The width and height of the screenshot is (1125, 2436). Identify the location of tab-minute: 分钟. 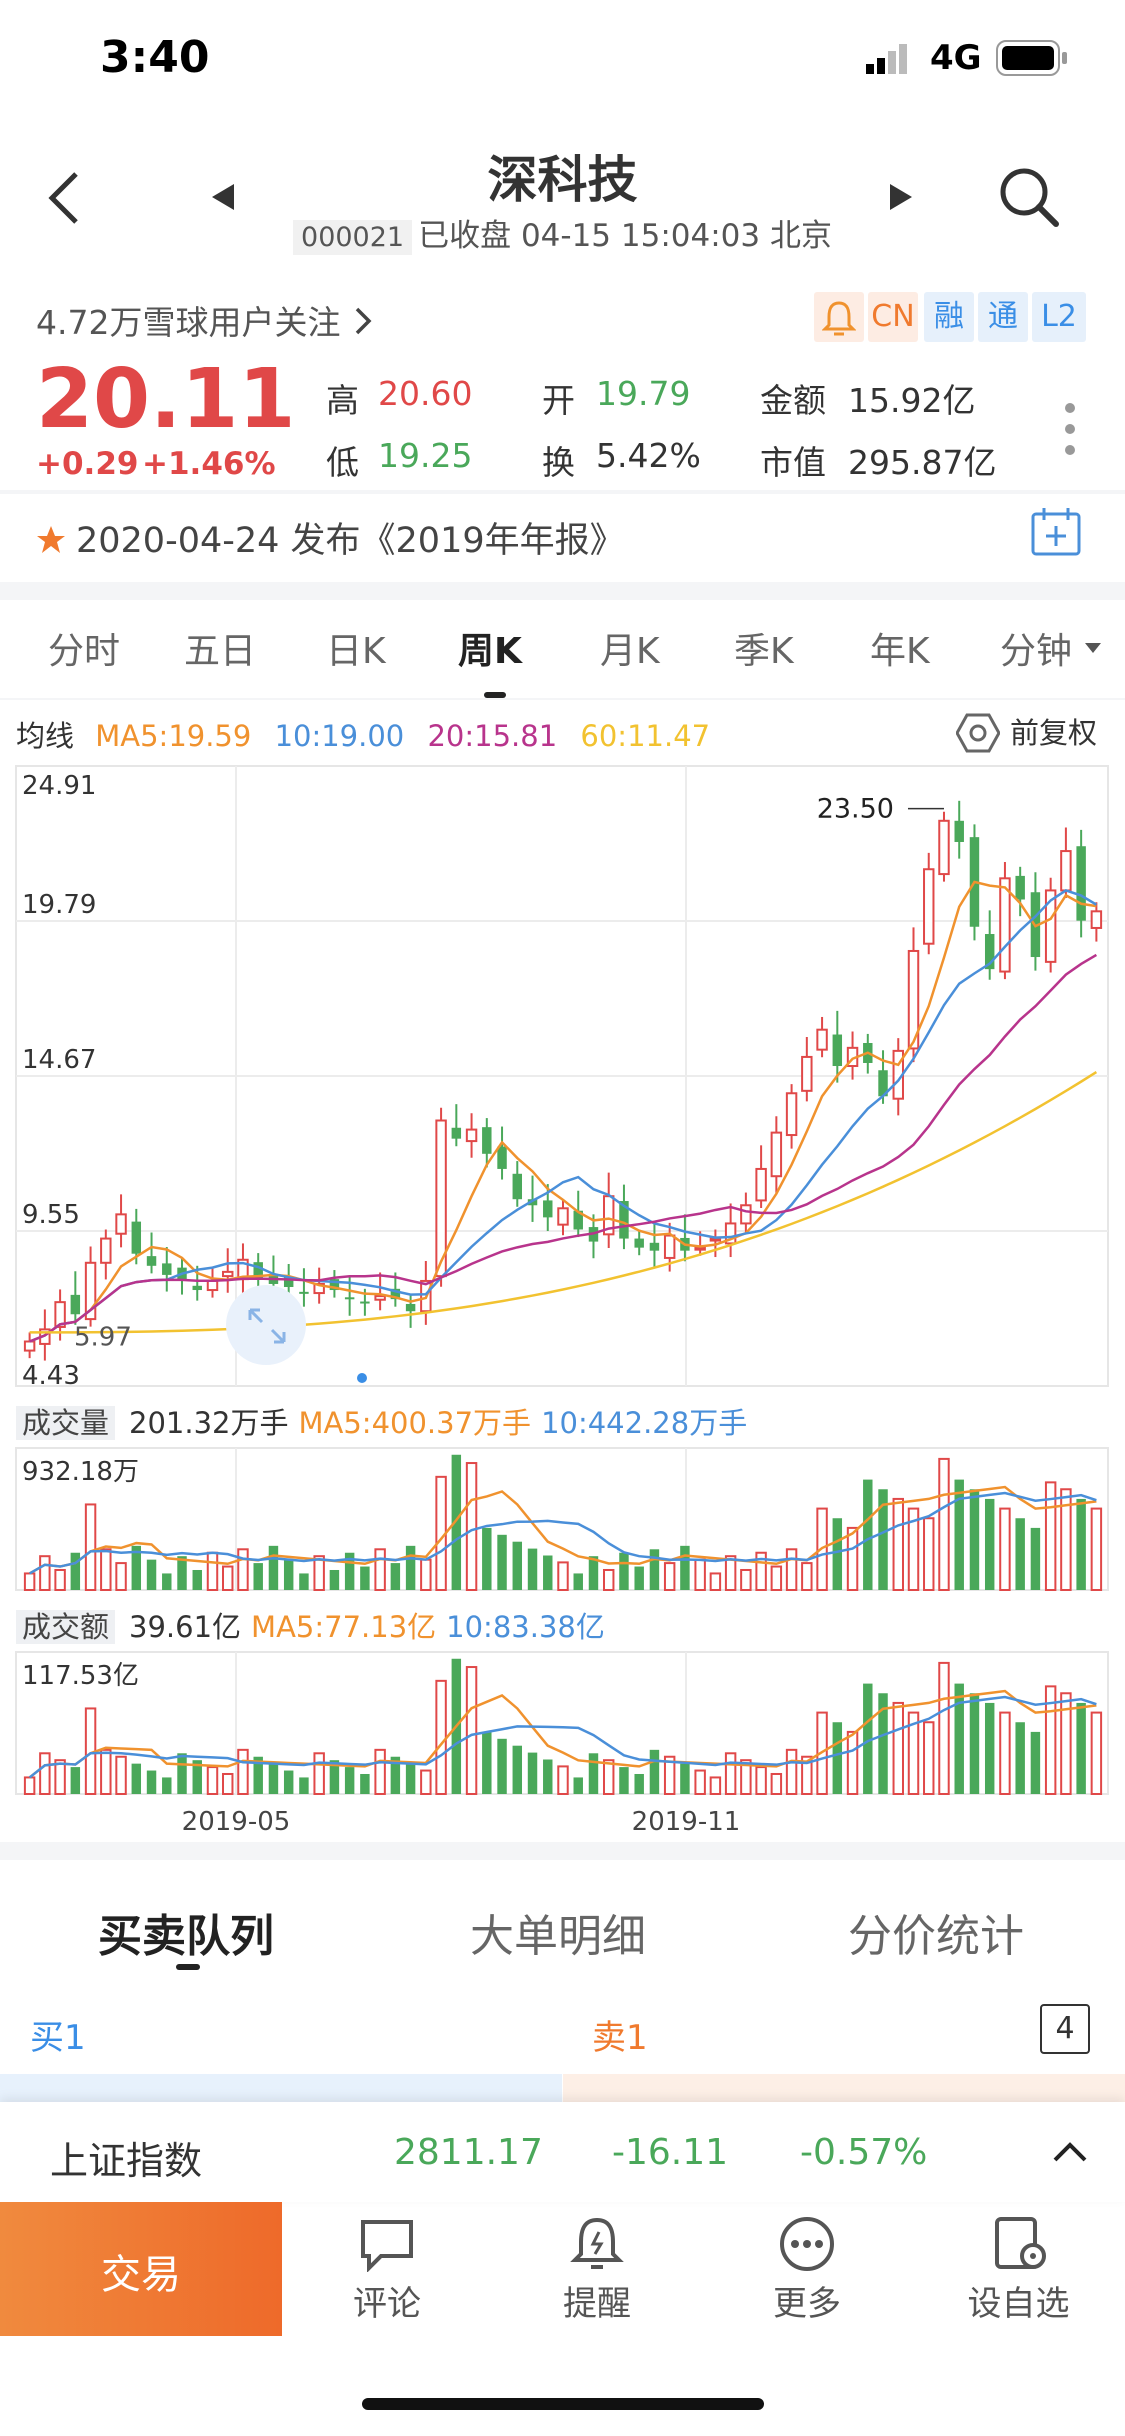
(1036, 651).